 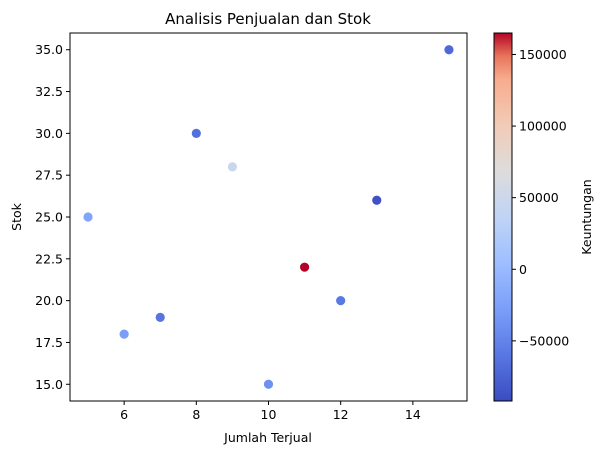 I want to click on x-axis: 6 8 10 12 14, so click(x=270, y=411).